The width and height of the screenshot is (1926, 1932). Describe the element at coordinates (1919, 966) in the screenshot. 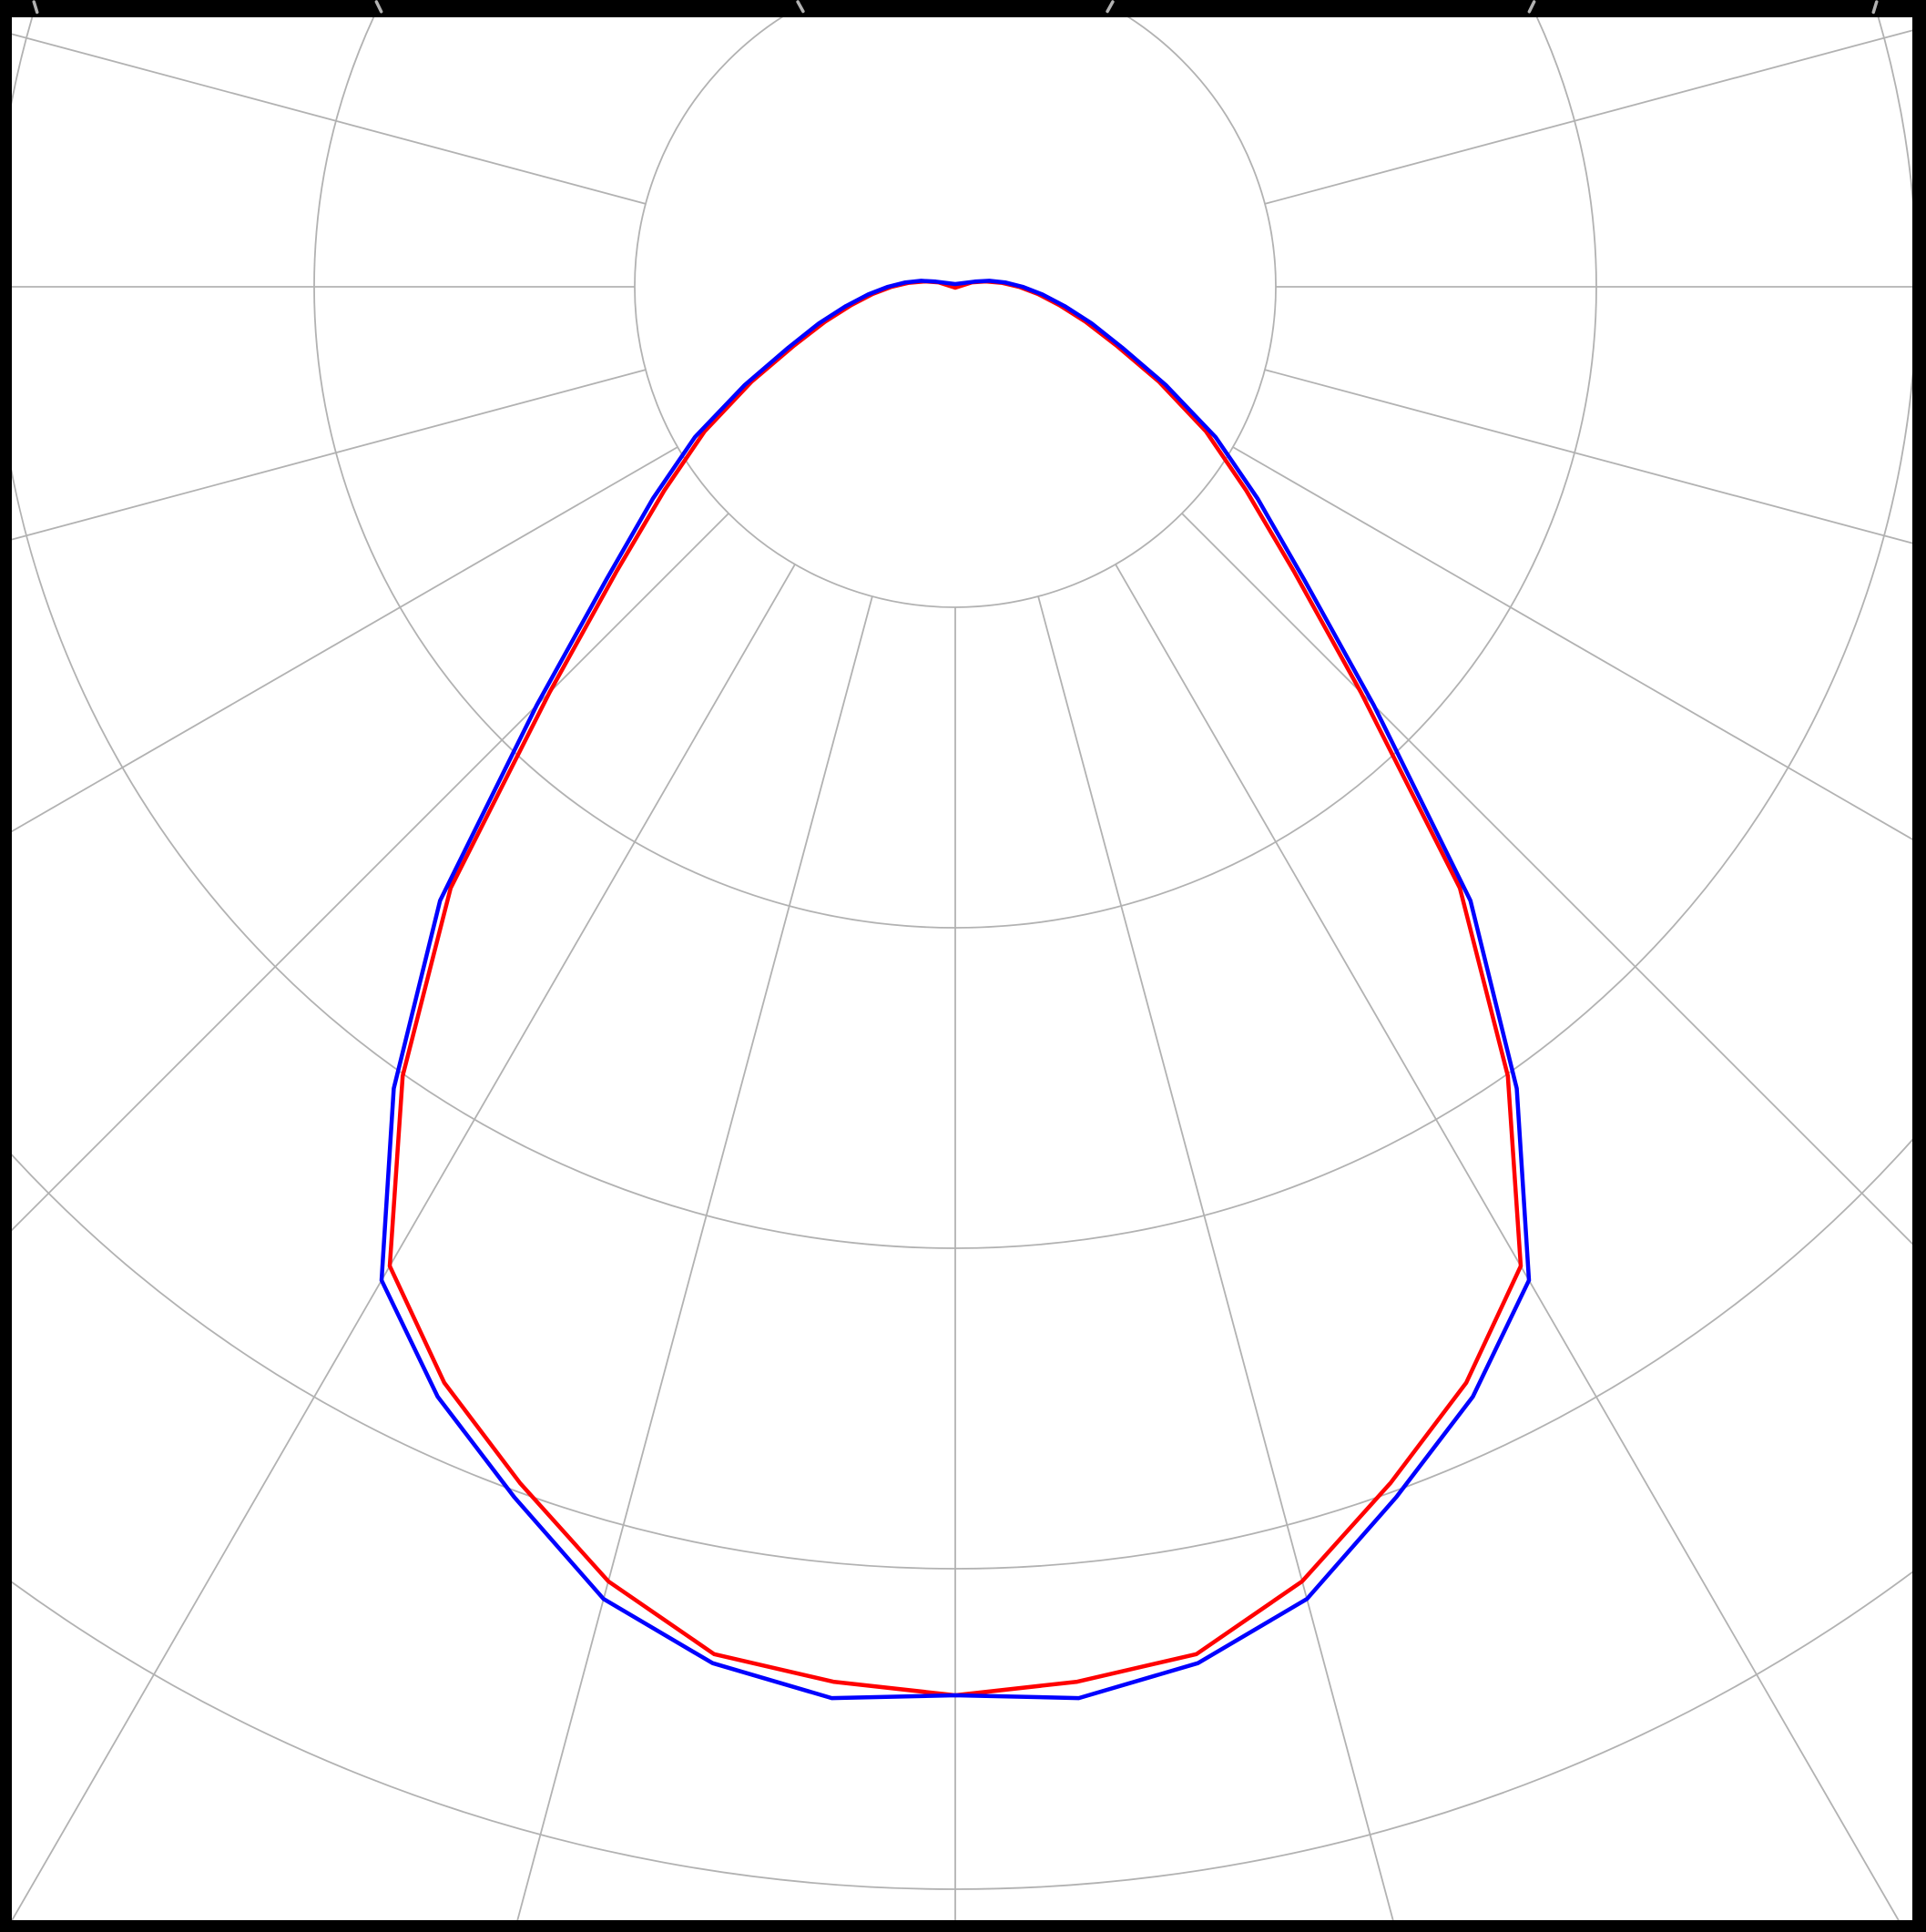

I see `frame-right-bar` at that location.